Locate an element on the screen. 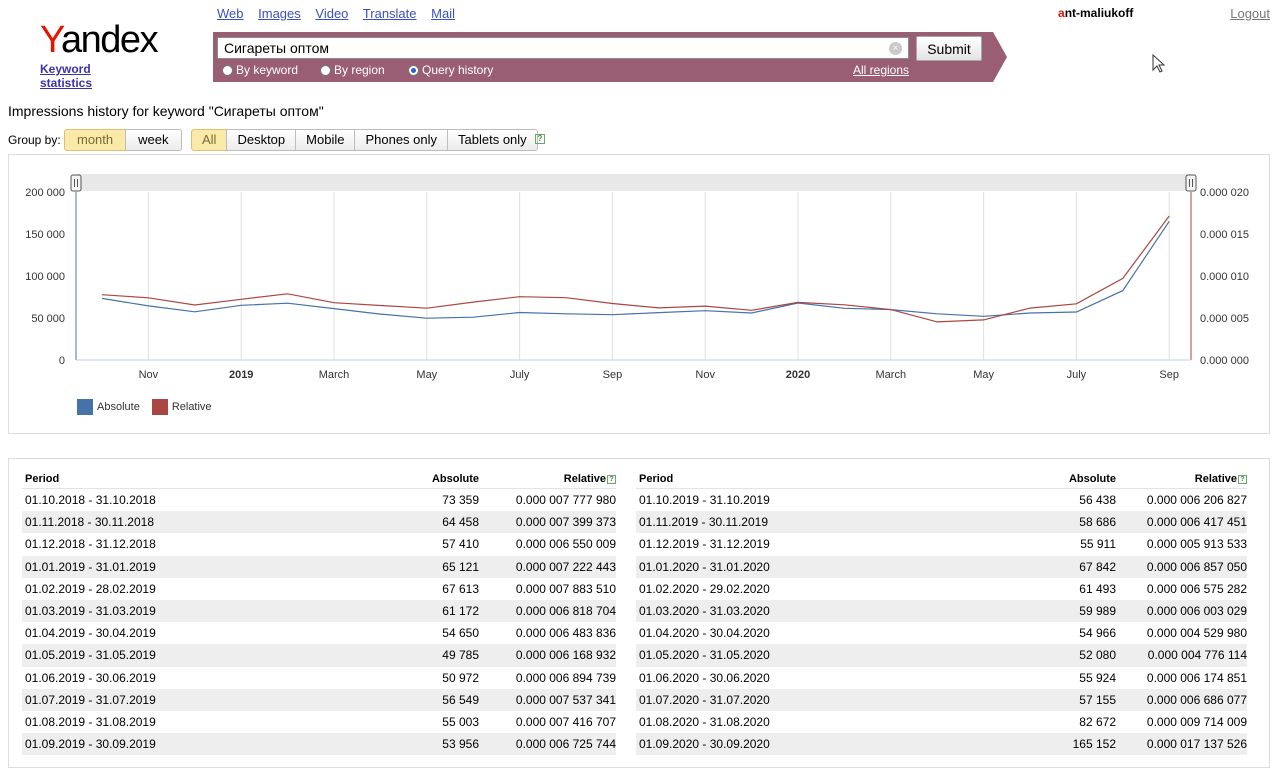 This screenshot has height=768, width=1280. y-left-tick-label: 50 000 is located at coordinates (48, 319).